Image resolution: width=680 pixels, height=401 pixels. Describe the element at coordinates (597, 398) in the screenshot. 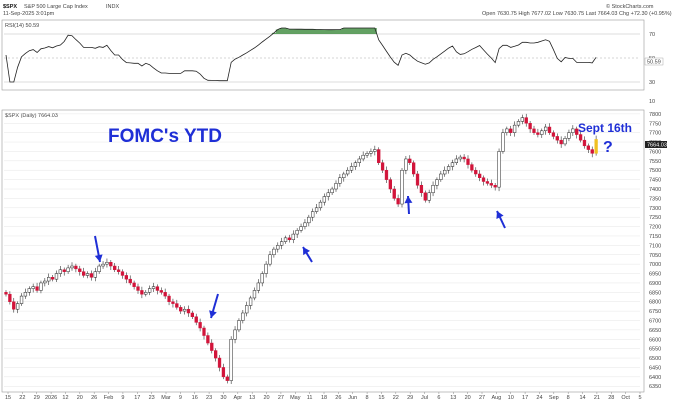

I see `x-tick-label: 21` at that location.